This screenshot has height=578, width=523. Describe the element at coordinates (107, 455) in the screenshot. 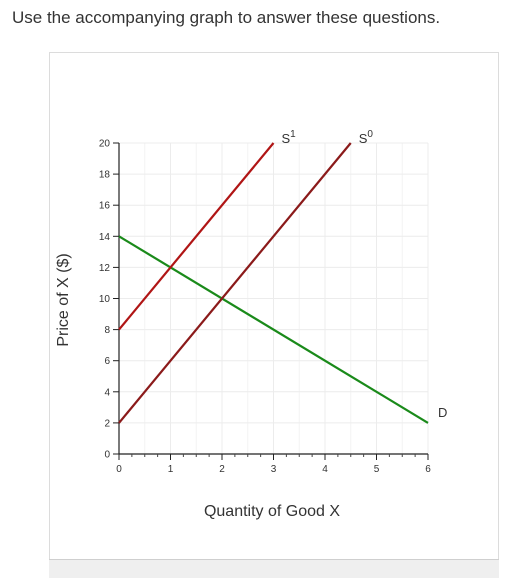

I see `y-tick-label: 0` at that location.